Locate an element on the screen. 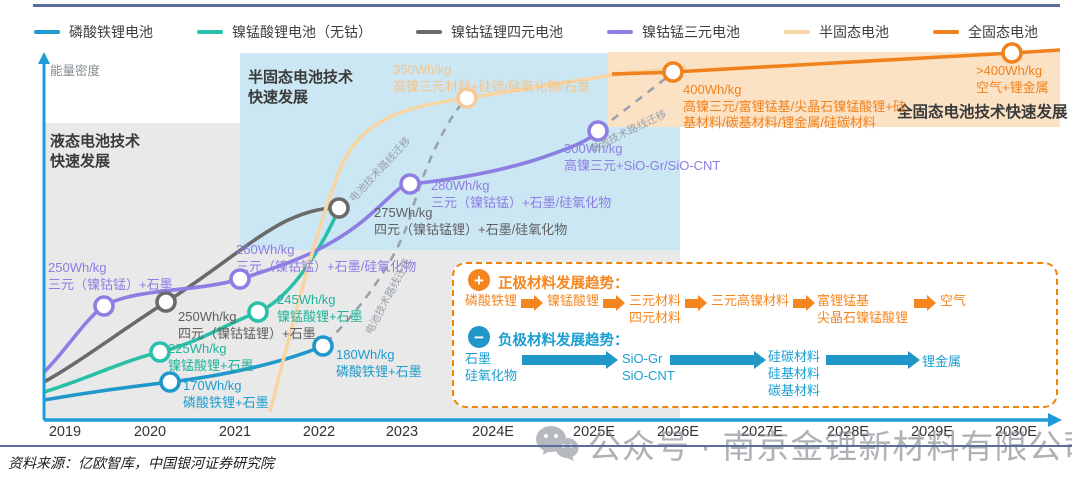  legend-item-ternary: 镍钴锰三元电池 is located at coordinates (673, 32).